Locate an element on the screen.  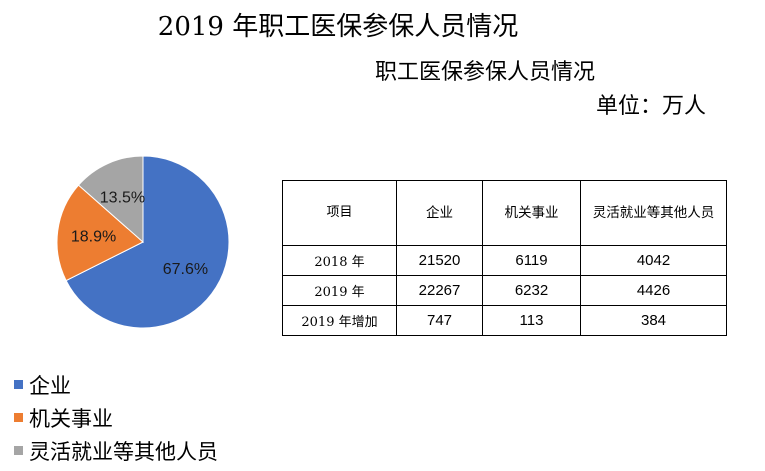
table-cell: 4426 is located at coordinates (653, 290).